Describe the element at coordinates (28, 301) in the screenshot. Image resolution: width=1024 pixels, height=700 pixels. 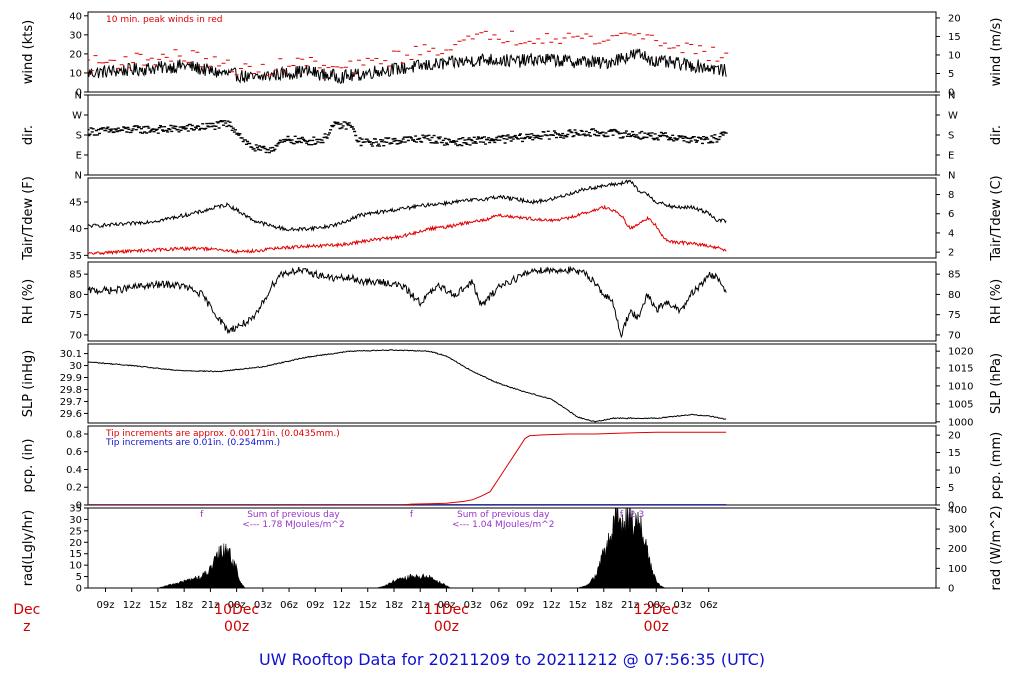
I see `y-axis-label: RH (%)` at that location.